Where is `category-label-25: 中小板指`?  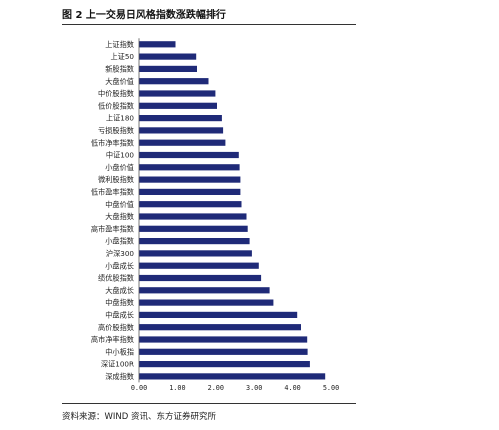 category-label-25: 中小板指 is located at coordinates (119, 351).